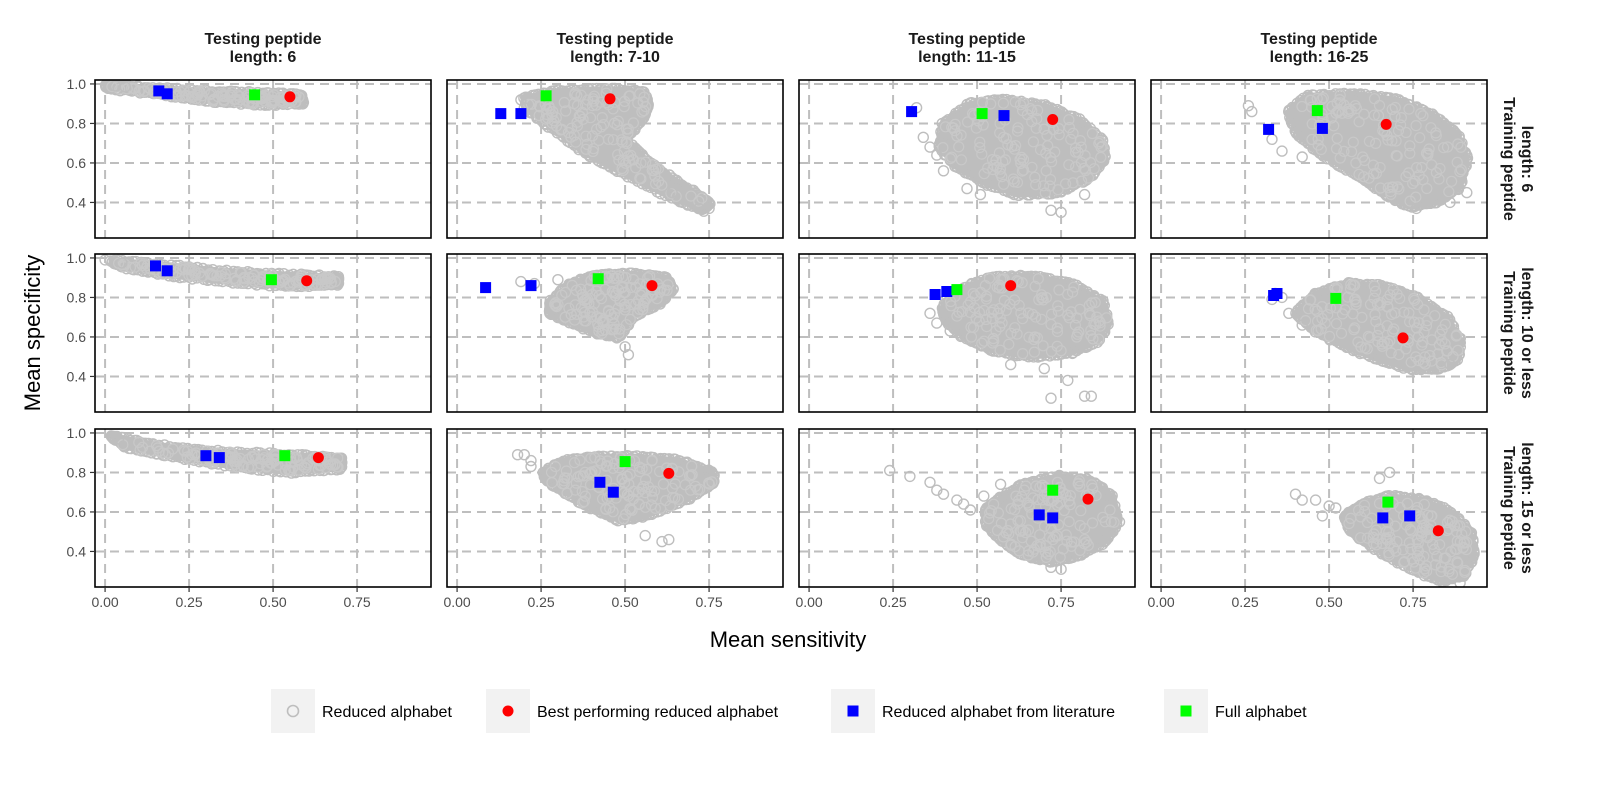 The image size is (1600, 800). I want to click on legend-item: Best performing reduced alphabet, so click(632, 711).